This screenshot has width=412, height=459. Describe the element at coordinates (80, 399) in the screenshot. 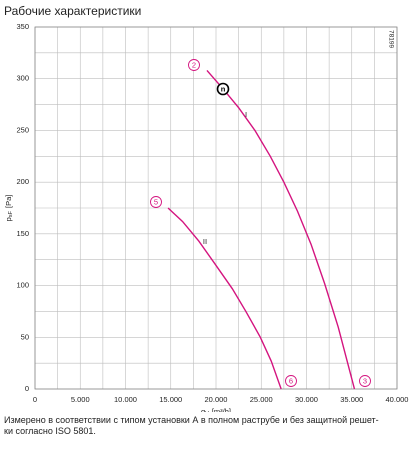

I see `x-tick-label: 5.000` at that location.